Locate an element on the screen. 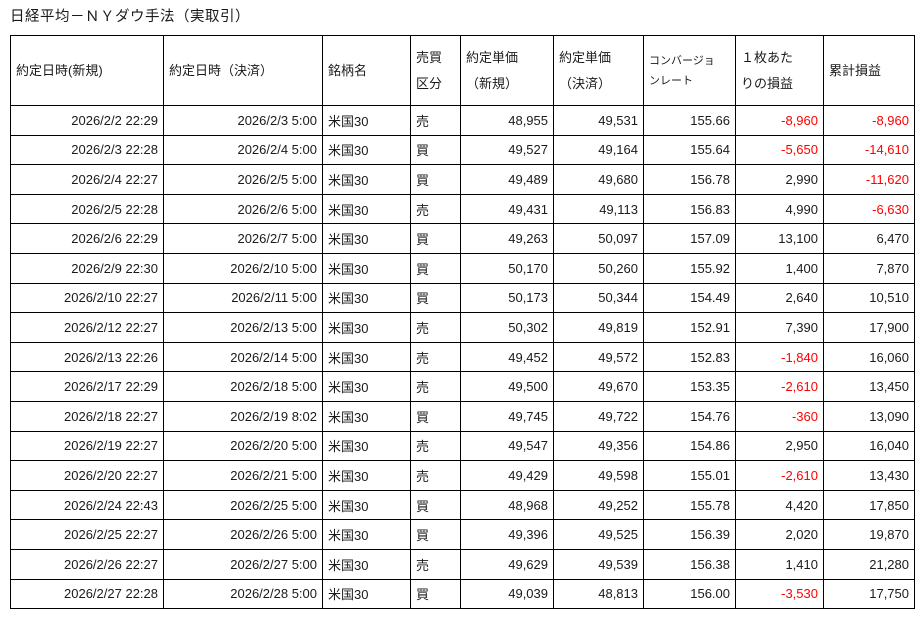 This screenshot has width=920, height=619. col-header-symbol: 銘柄名 is located at coordinates (366, 70).